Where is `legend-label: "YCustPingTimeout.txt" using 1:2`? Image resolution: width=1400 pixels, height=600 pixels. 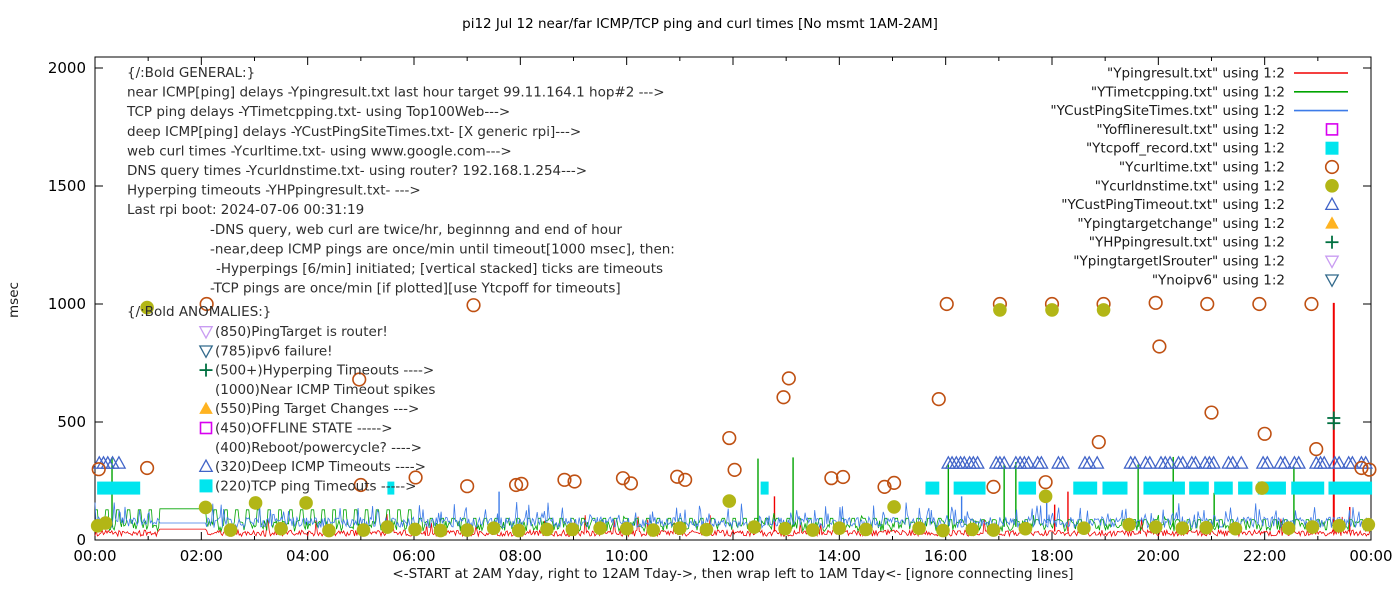 legend-label: "YCustPingTimeout.txt" using 1:2 is located at coordinates (1173, 205).